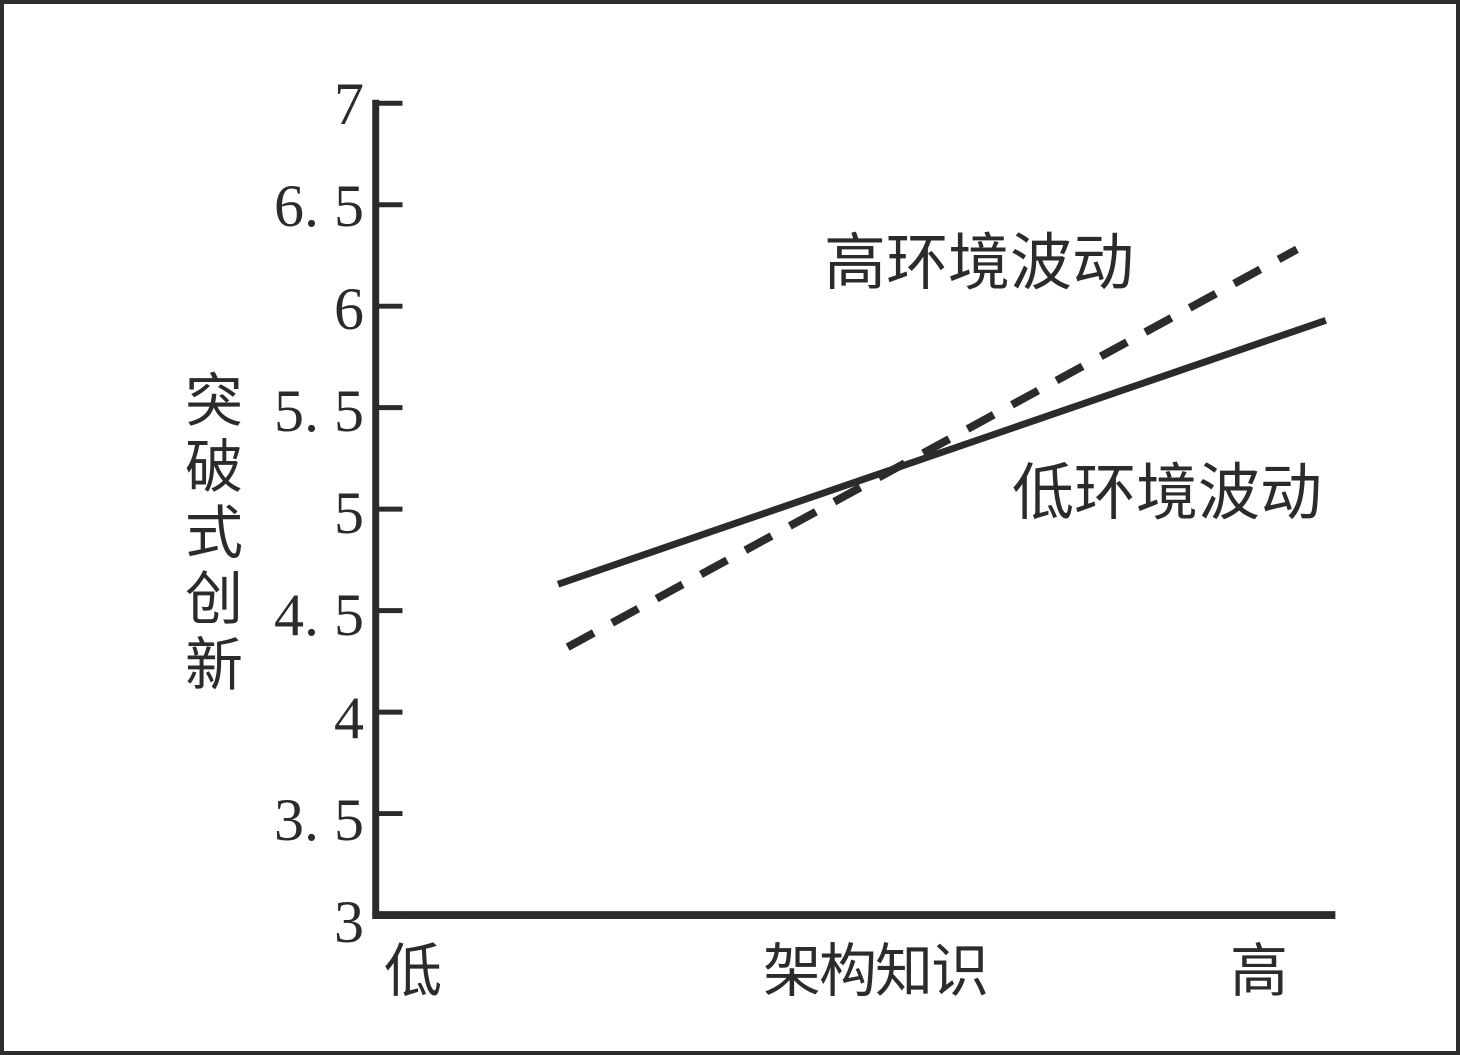 This screenshot has width=1460, height=1055. What do you see at coordinates (941, 452) in the screenshot?
I see `series-line-solid` at bounding box center [941, 452].